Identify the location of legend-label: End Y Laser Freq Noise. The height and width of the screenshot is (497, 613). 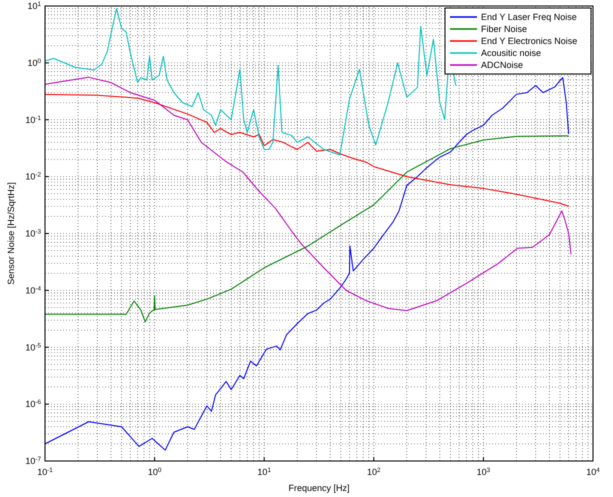
(529, 17).